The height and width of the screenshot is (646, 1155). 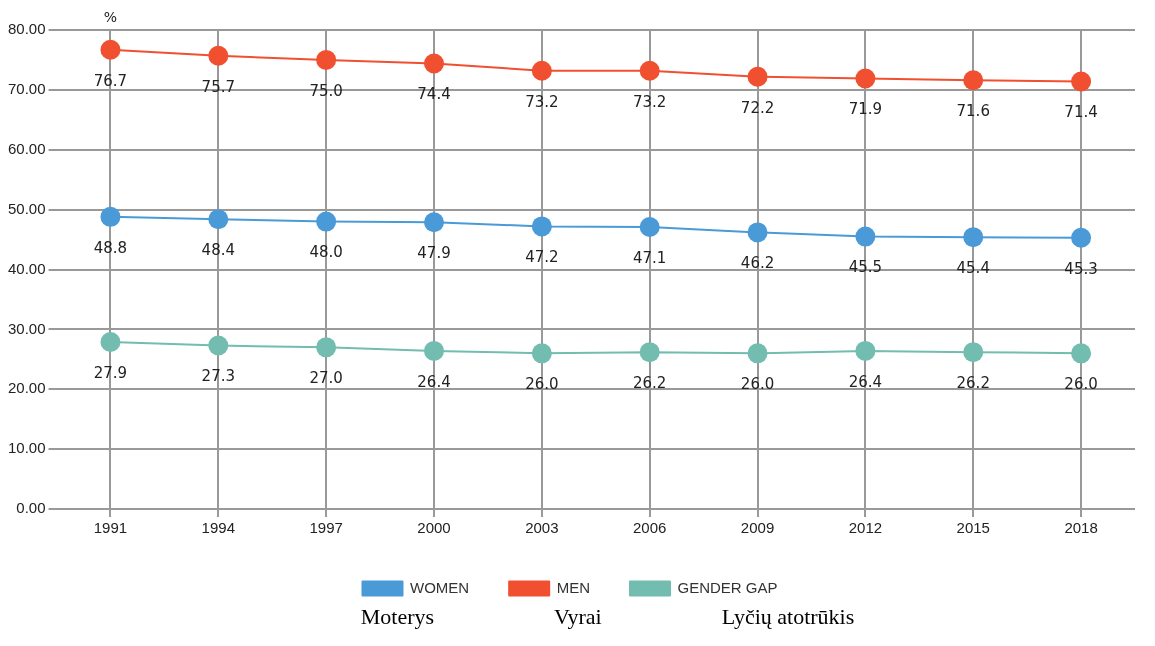 What do you see at coordinates (757, 528) in the screenshot?
I see `x-tick-label: 2009` at bounding box center [757, 528].